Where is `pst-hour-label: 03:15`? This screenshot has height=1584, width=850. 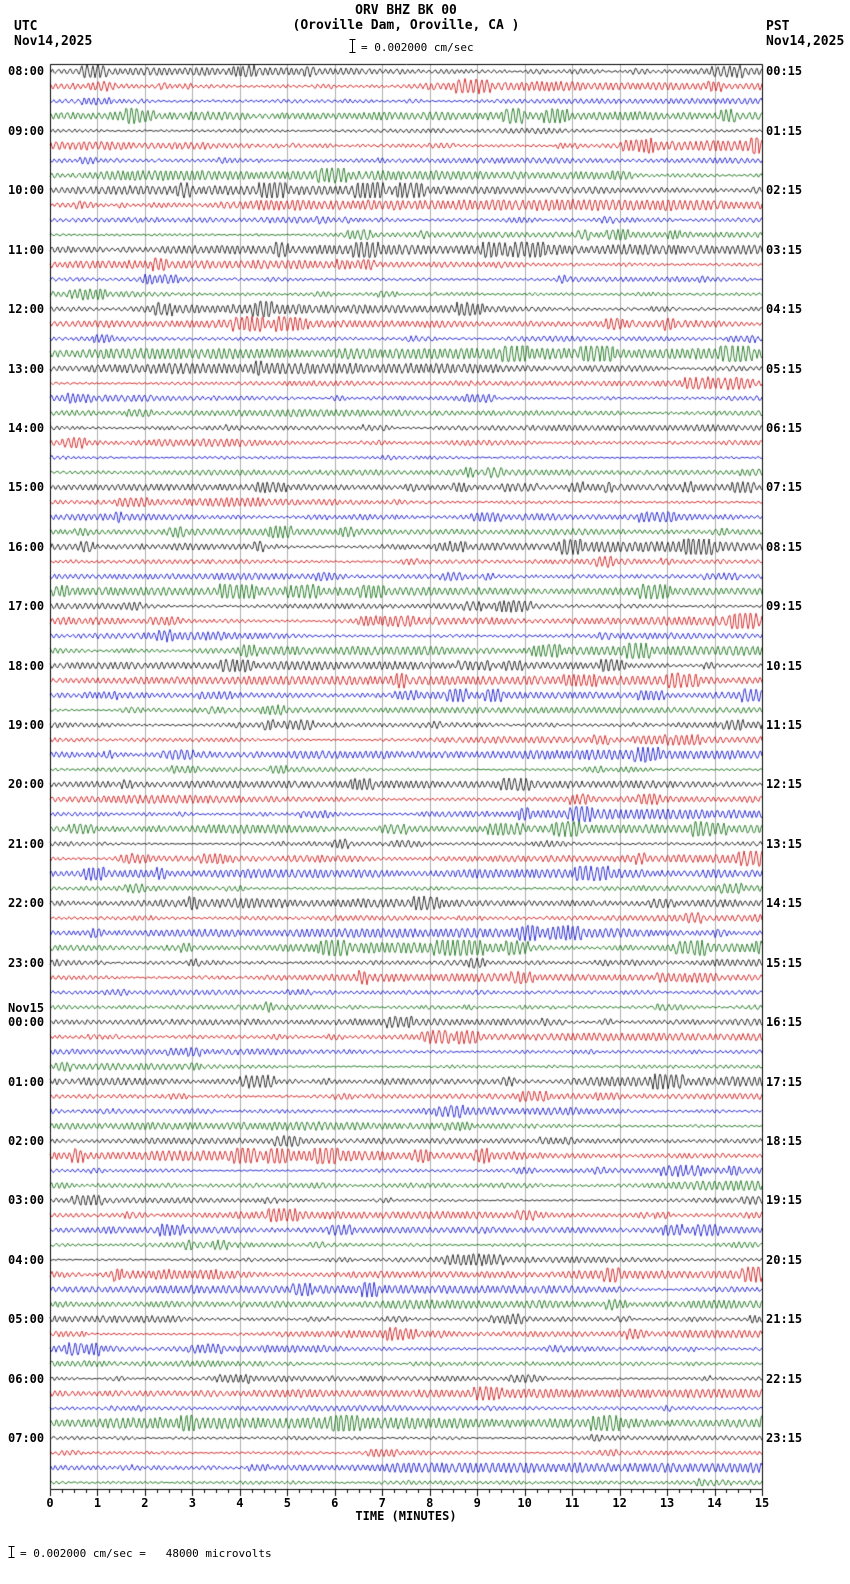 pst-hour-label: 03:15 is located at coordinates (784, 249).